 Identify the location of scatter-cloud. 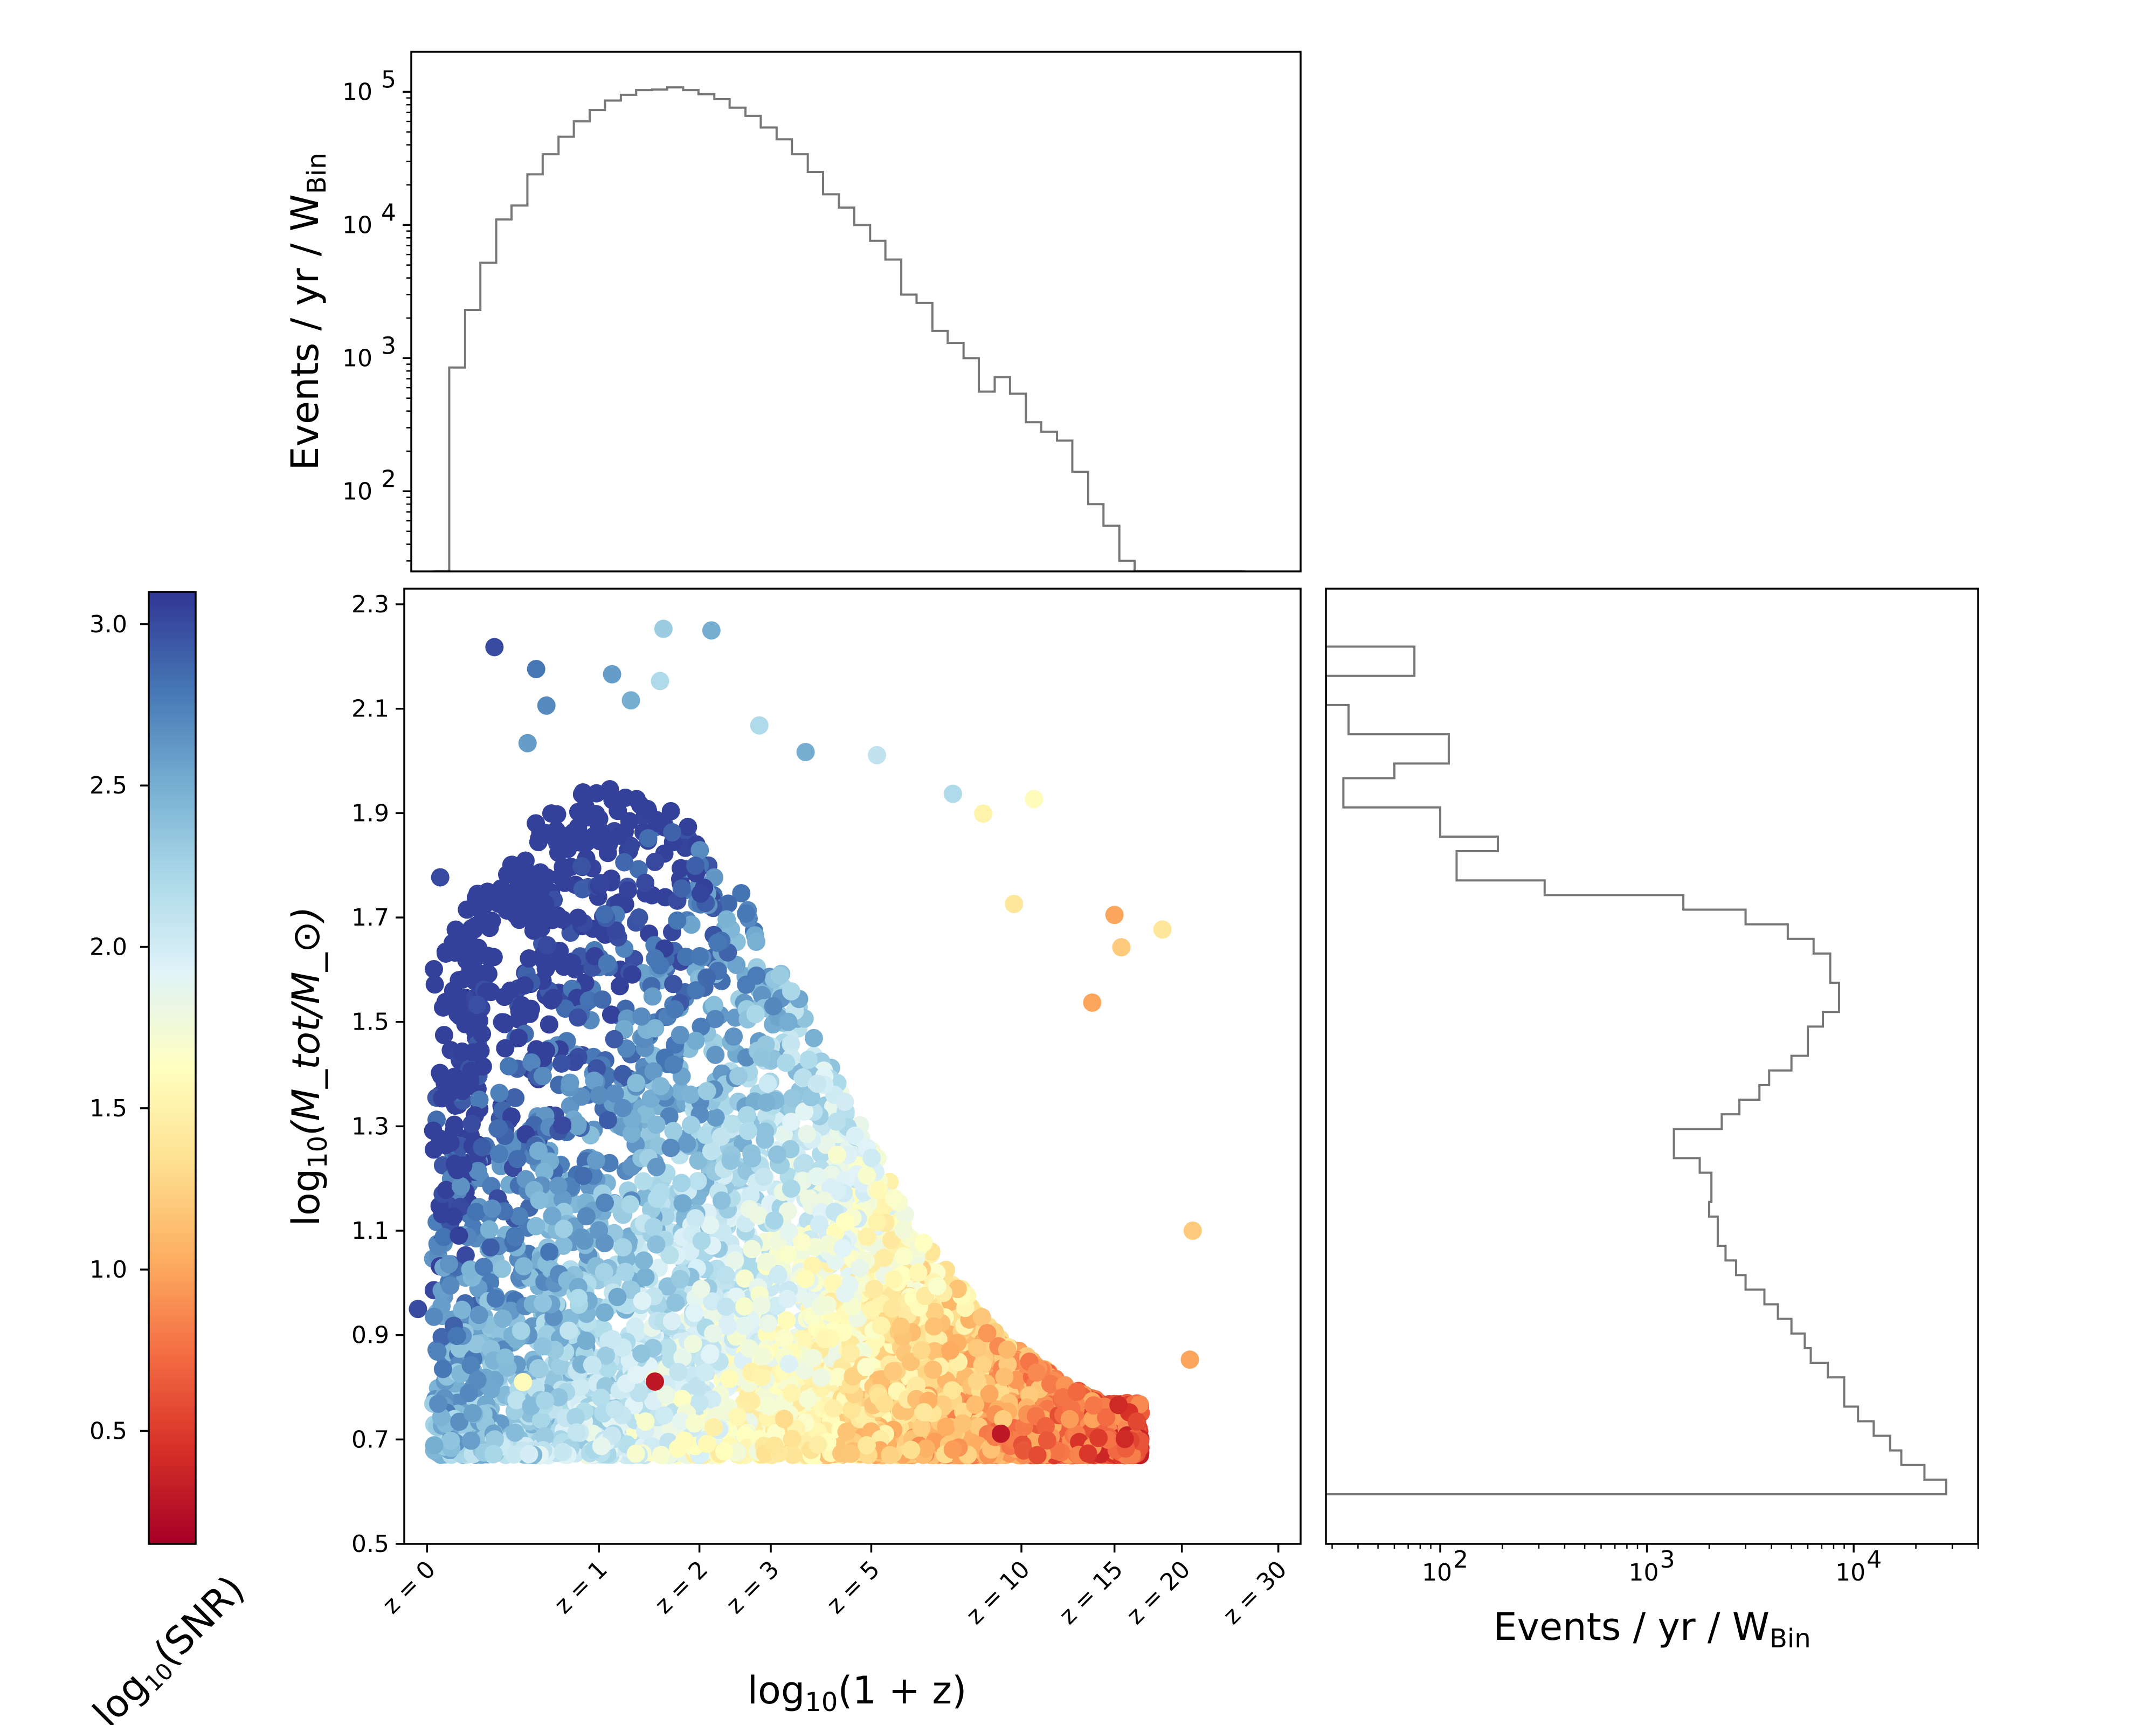
(787, 1122).